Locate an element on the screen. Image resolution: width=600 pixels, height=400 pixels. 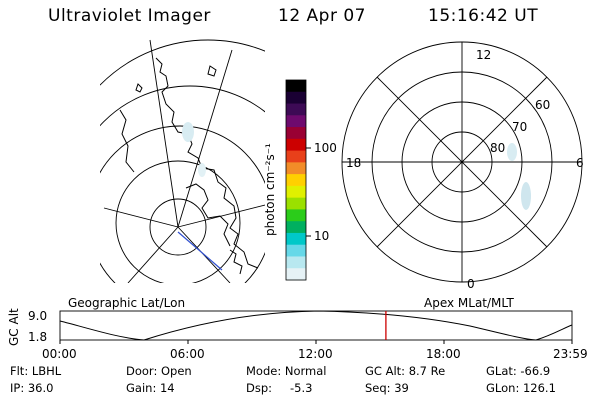
mlt-label-6: 6 is located at coordinates (580, 163).